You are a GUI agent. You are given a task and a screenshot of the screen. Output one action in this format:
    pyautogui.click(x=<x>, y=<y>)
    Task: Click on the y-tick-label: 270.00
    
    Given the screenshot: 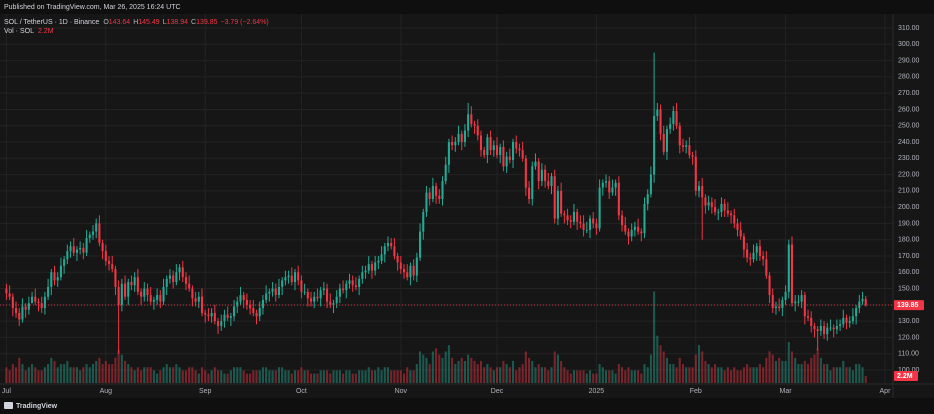 What is the action you would take?
    pyautogui.click(x=909, y=93)
    